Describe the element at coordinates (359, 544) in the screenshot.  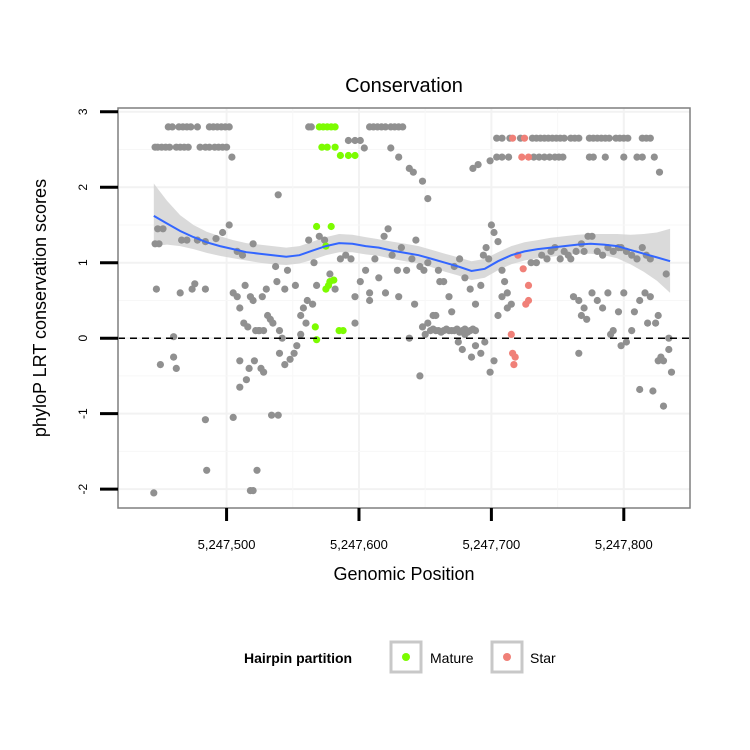
I see `x-tick-label: 5,247,600` at that location.